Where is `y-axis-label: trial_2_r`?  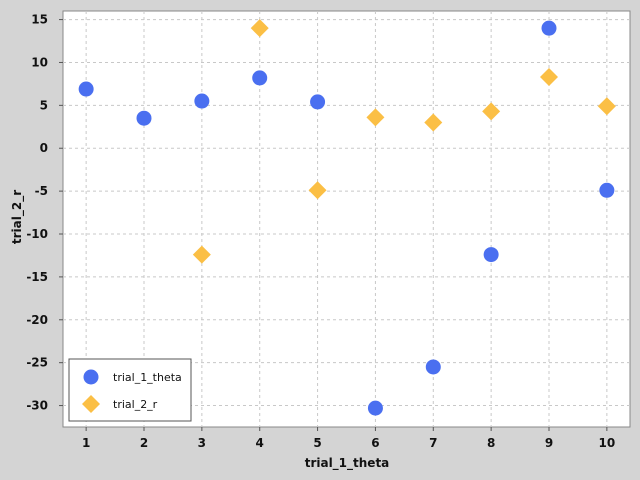
y-axis-label: trial_2_r is located at coordinates (17, 217).